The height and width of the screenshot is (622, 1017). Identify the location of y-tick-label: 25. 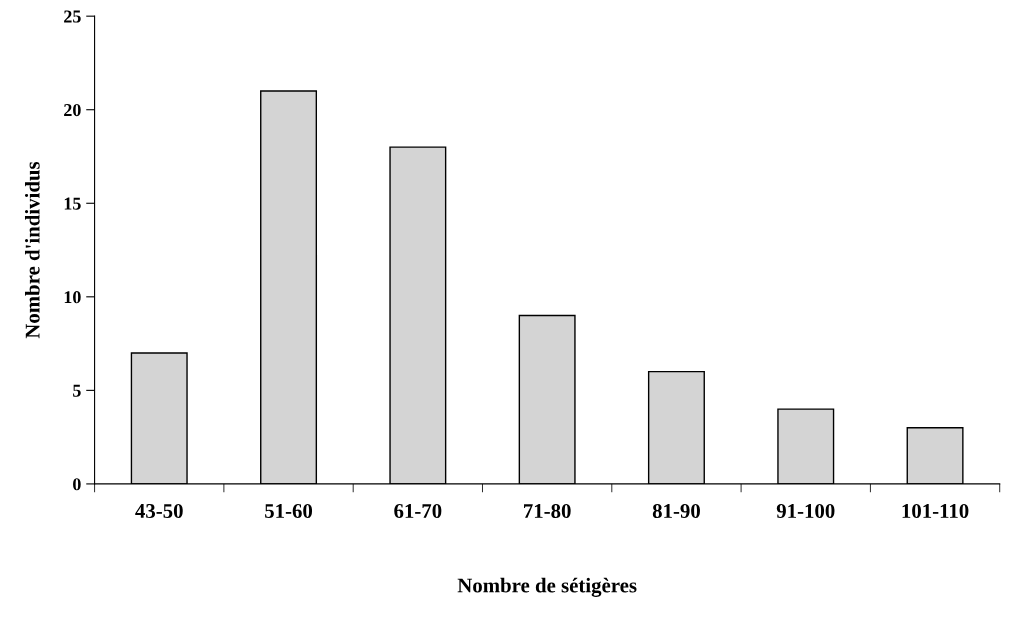
(72, 16).